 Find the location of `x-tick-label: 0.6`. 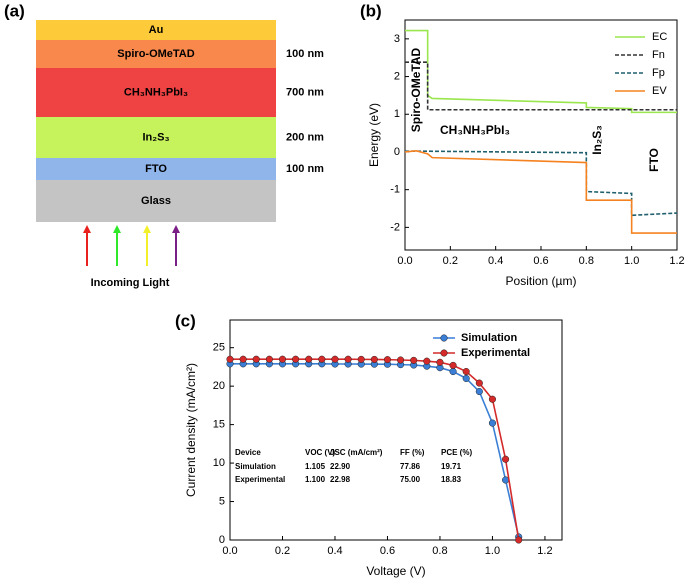

x-tick-label: 0.6 is located at coordinates (387, 551).